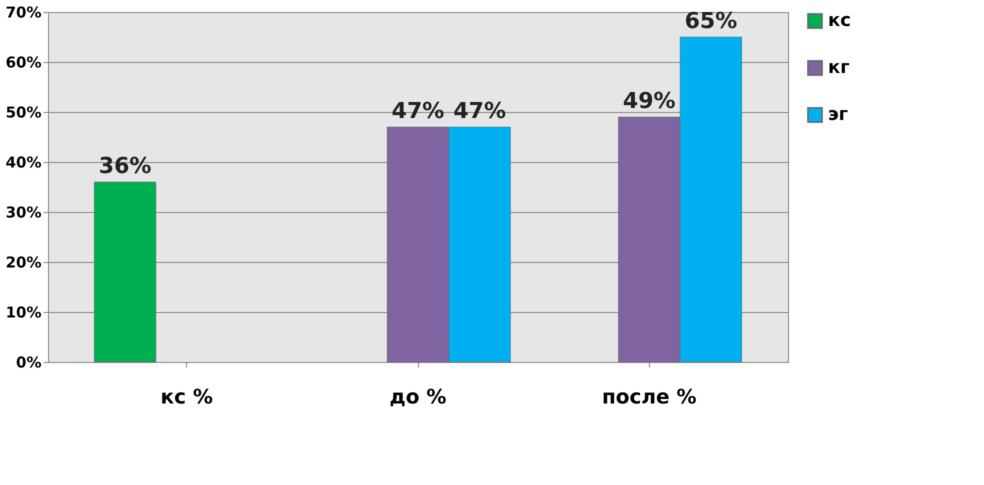  Describe the element at coordinates (649, 101) in the screenshot. I see `data-label: 49%` at that location.